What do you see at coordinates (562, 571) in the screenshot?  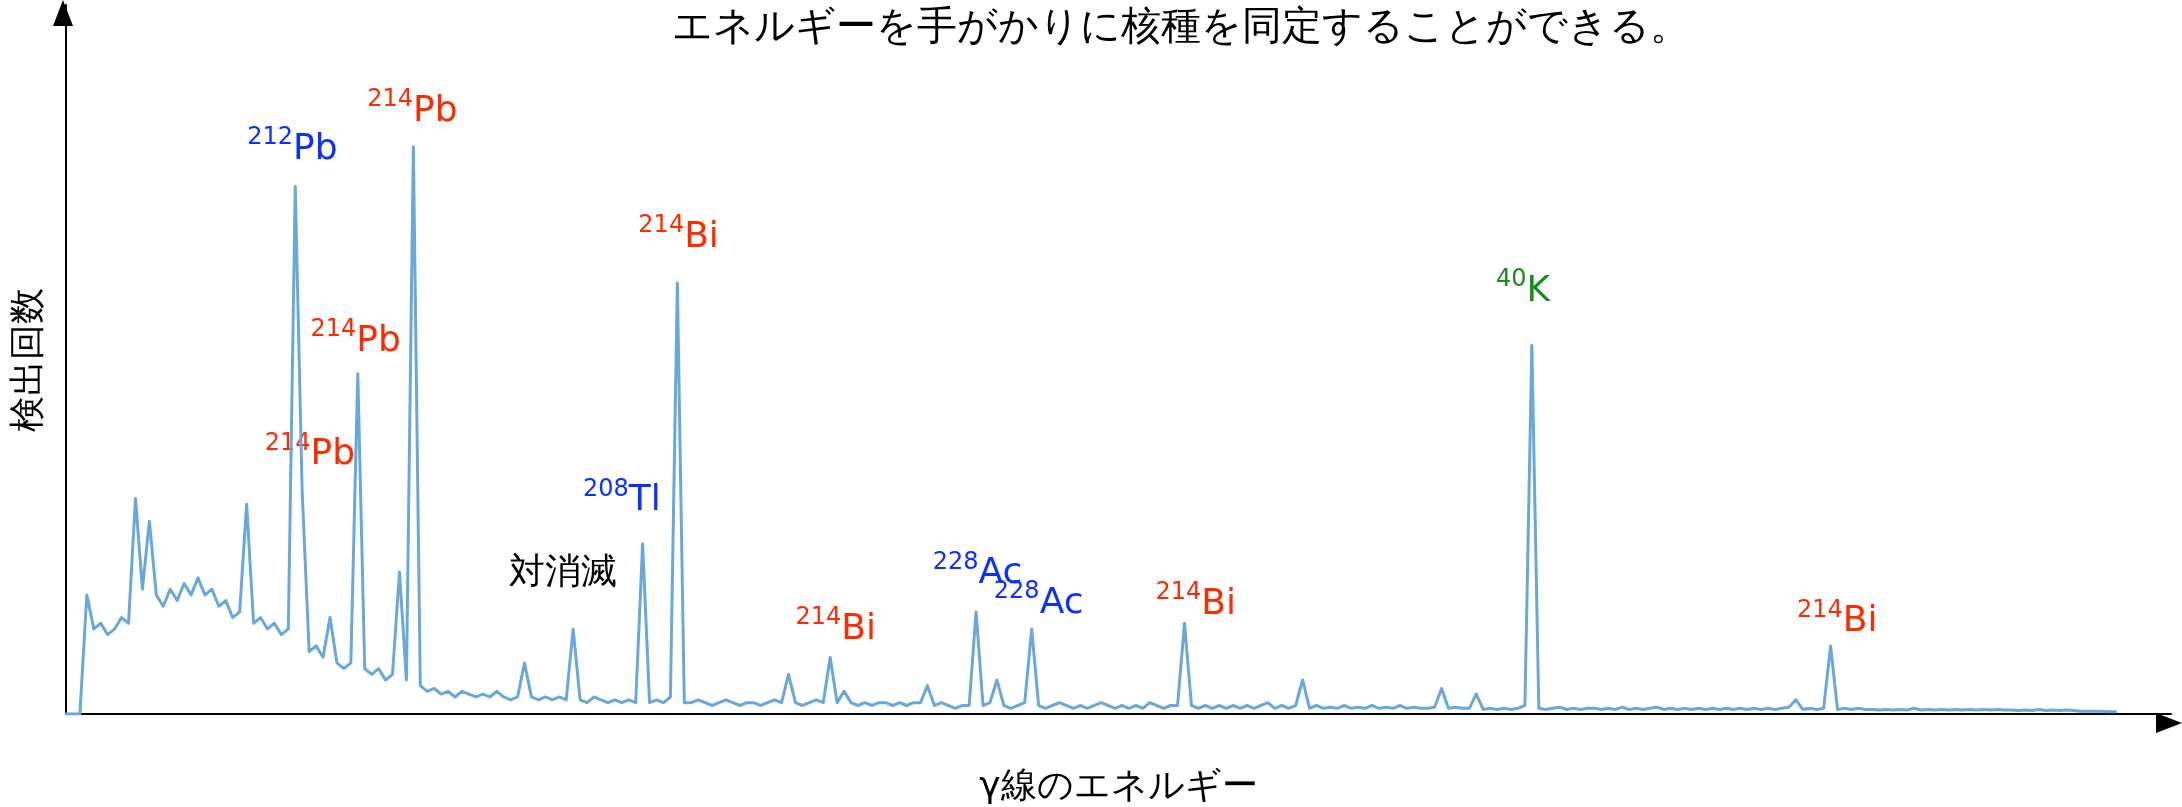 I see `annotation: 対消滅` at bounding box center [562, 571].